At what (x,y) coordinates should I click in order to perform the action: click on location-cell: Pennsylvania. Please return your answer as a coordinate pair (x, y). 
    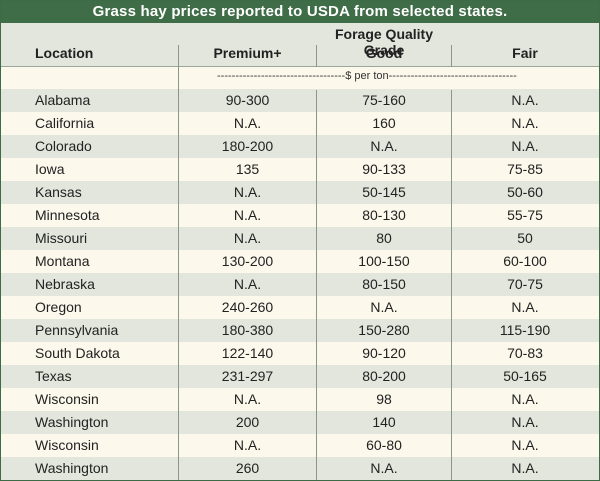
    Looking at the image, I should click on (77, 330).